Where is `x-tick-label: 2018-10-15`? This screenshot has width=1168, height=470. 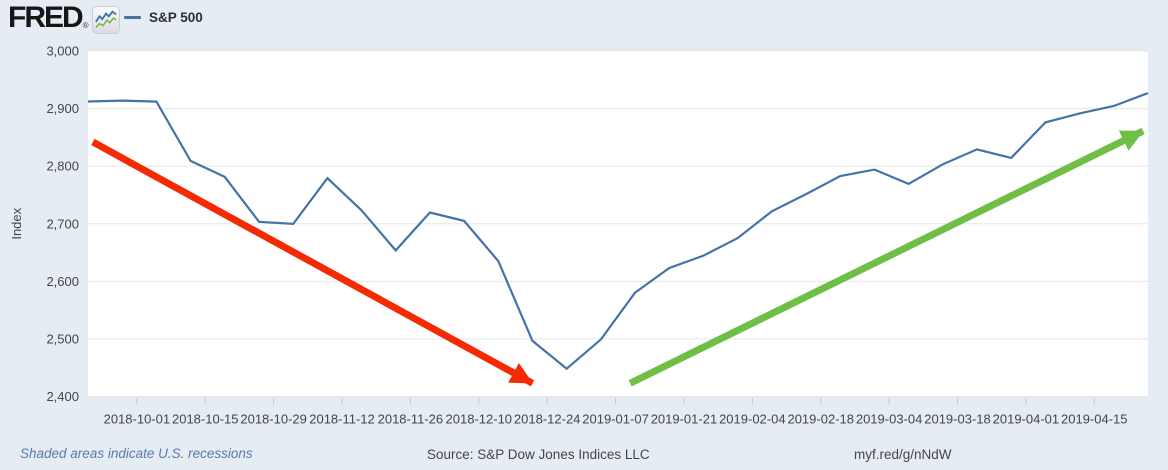 x-tick-label: 2018-10-15 is located at coordinates (205, 419).